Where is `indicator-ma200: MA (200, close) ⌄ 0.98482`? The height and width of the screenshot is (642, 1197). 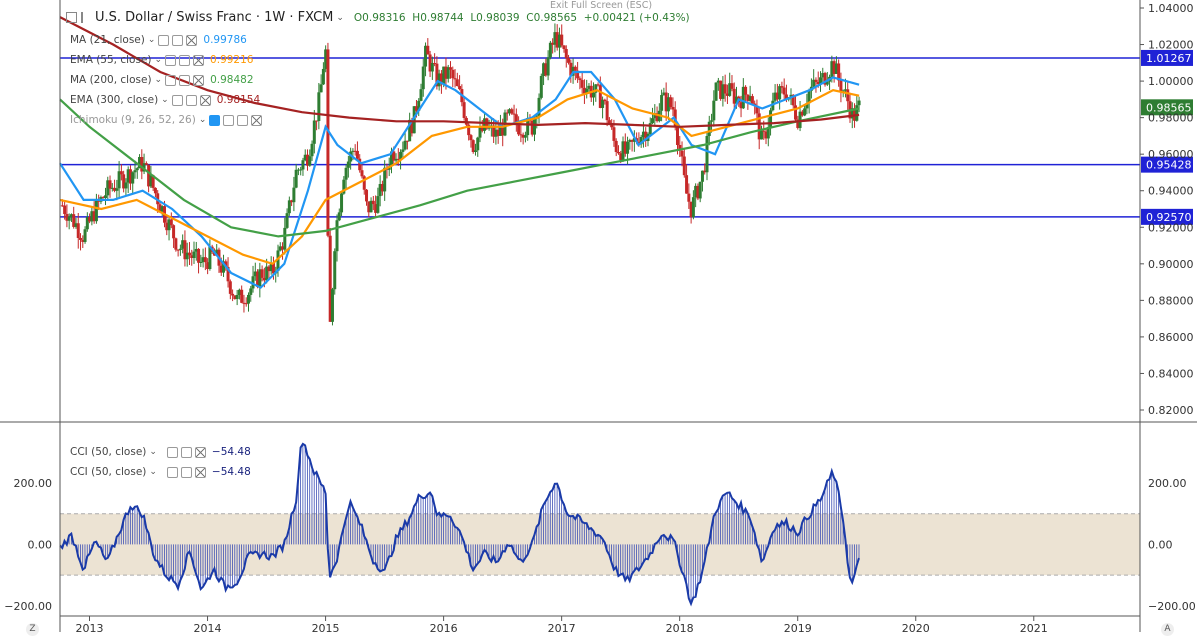
indicator-ma200: MA (200, close) ⌄ 0.98482 is located at coordinates (166, 80).